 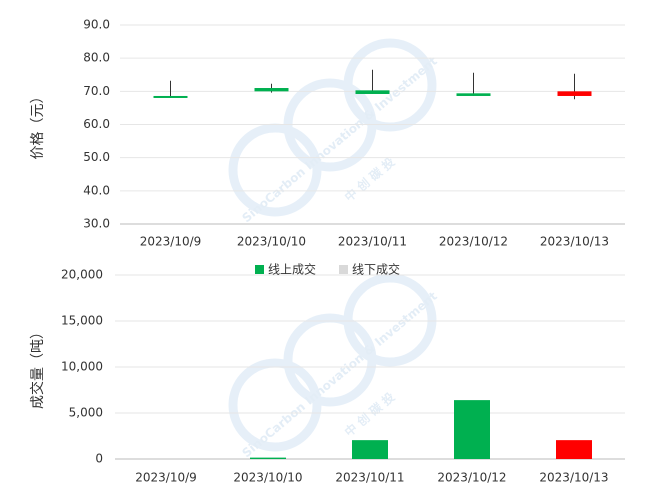 What do you see at coordinates (96, 157) in the screenshot?
I see `y-tick-label: 50.0` at bounding box center [96, 157].